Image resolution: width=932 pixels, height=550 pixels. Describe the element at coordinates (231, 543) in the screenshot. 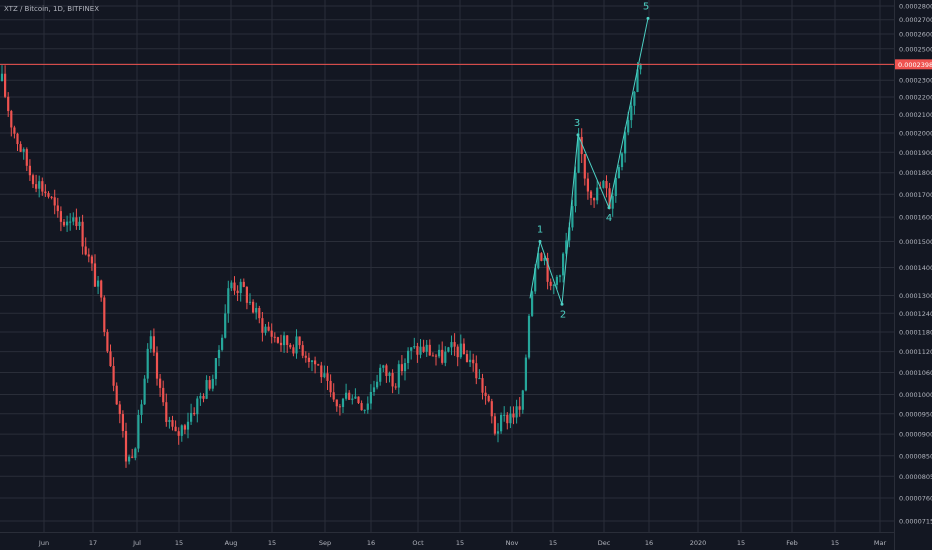

I see `time-tick-label: Aug` at that location.